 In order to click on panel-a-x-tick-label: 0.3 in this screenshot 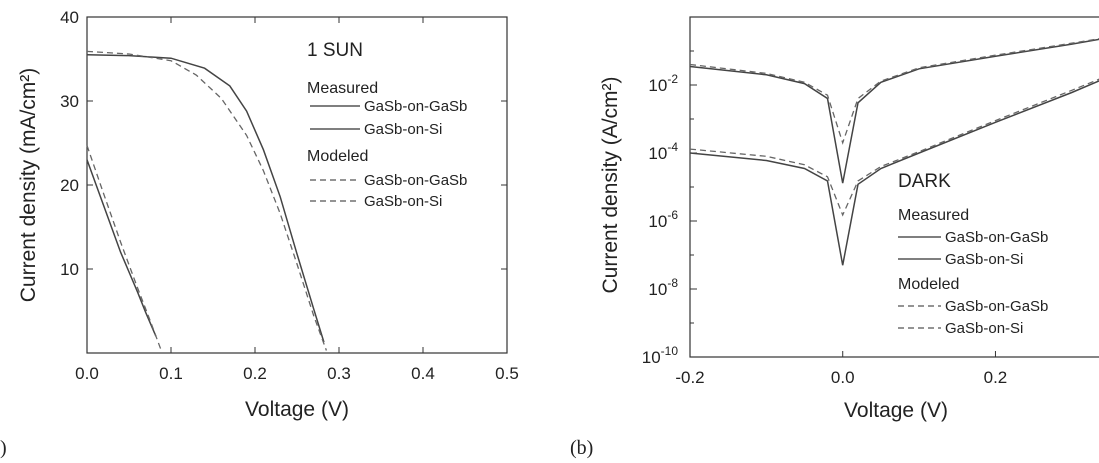, I will do `click(339, 373)`.